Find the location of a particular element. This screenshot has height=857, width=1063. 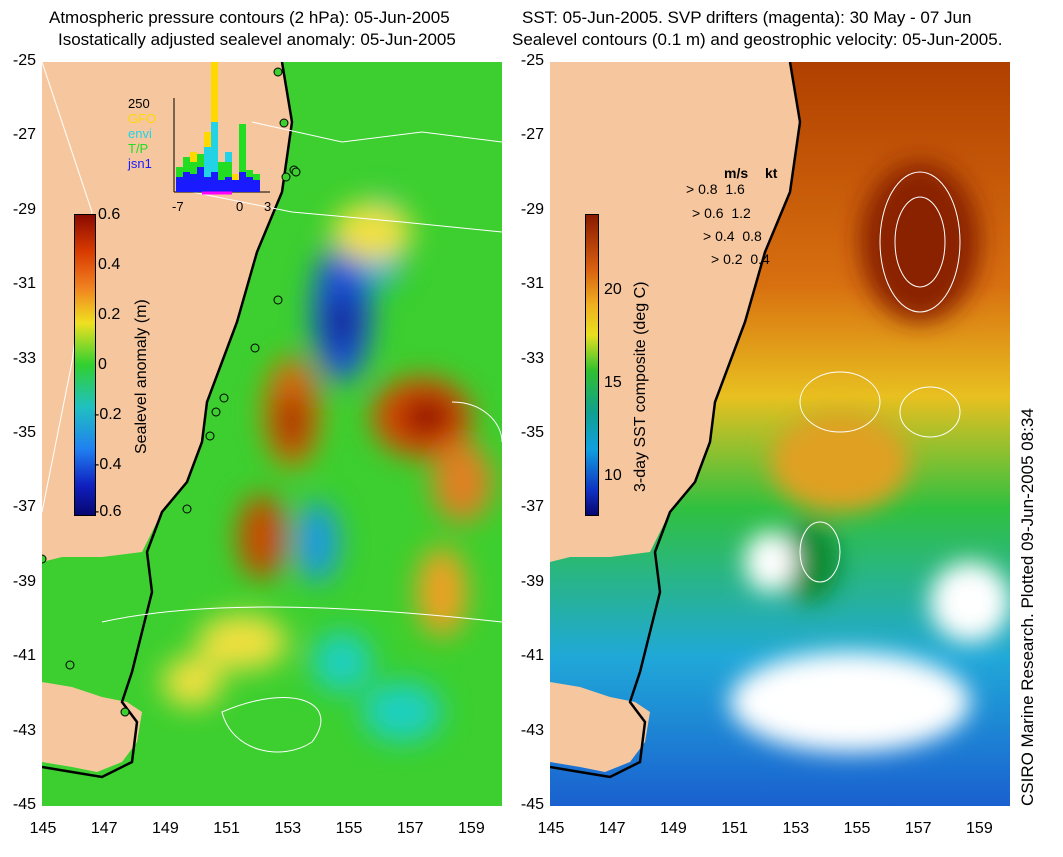

velocity-legend-header-ms: m/s is located at coordinates (736, 173).